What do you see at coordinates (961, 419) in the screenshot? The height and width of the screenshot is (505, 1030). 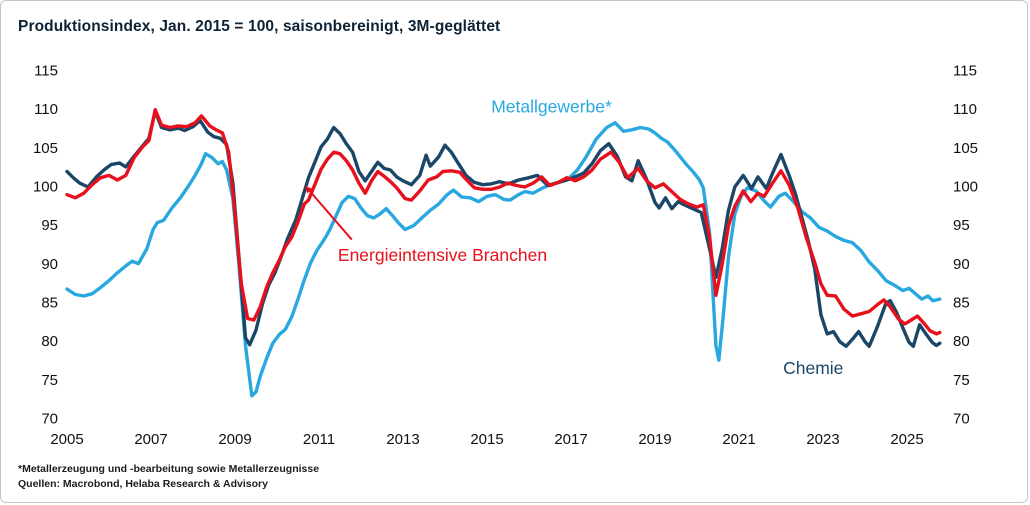 I see `y-axis-tick-label-right: 70` at bounding box center [961, 419].